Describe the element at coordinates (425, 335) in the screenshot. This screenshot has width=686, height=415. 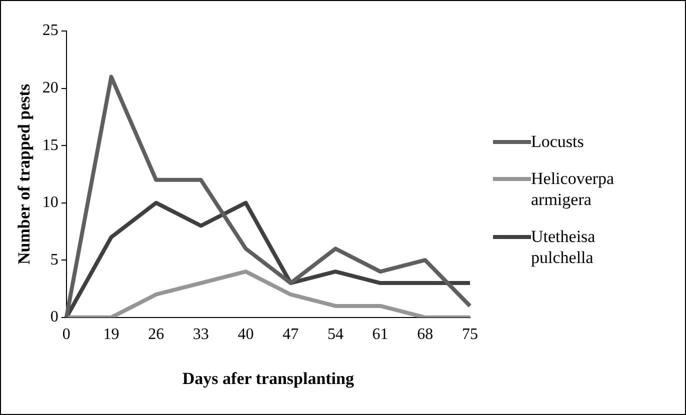
I see `x-tick-label: 68` at that location.